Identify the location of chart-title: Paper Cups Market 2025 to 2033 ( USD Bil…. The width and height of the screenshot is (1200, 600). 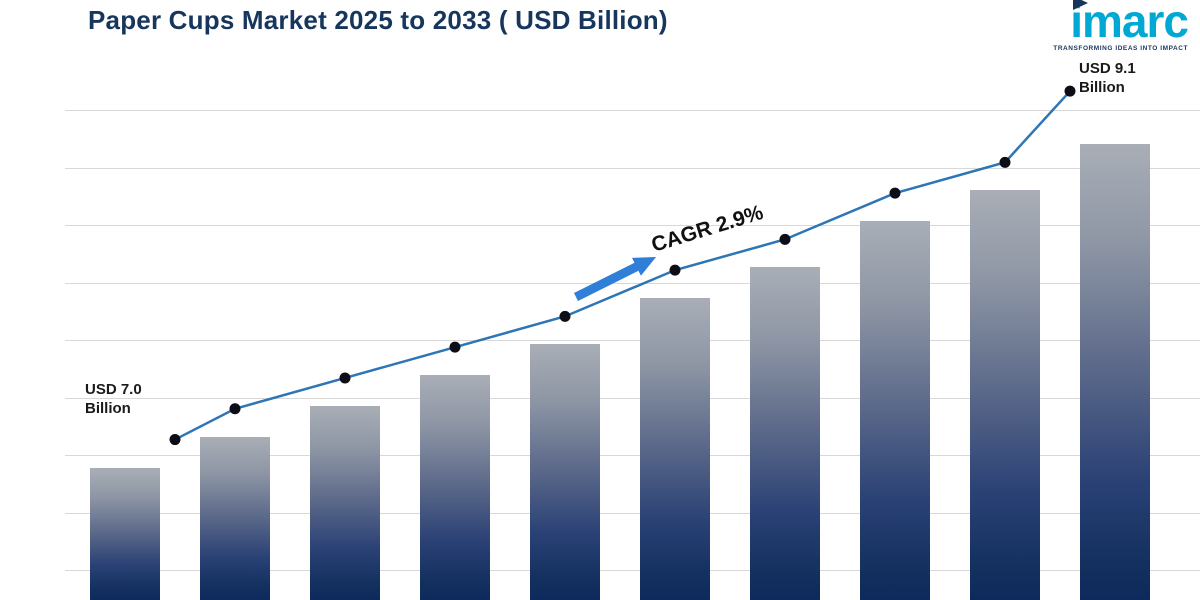
(378, 20).